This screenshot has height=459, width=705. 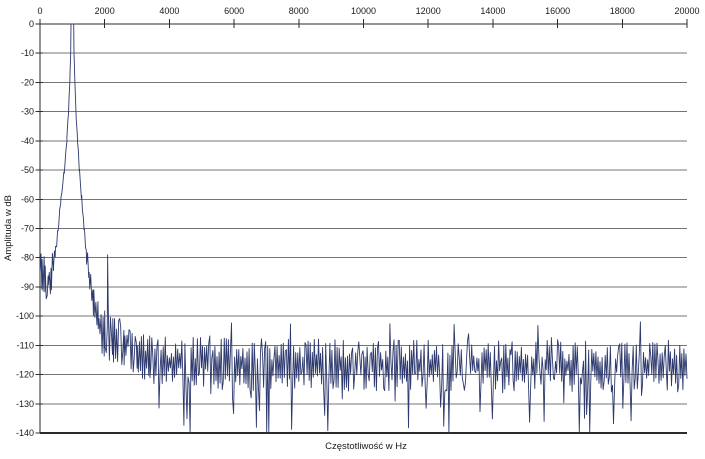 I want to click on y-tick-label: 0, so click(x=31, y=24).